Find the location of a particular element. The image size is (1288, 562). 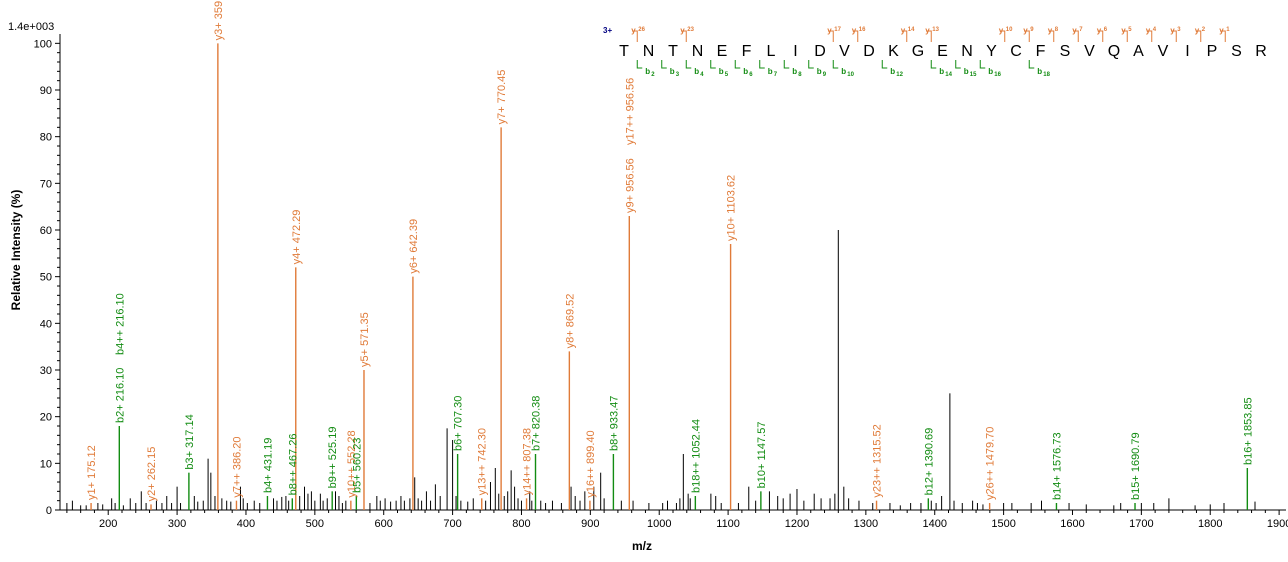

y-ion-marker: y 23 is located at coordinates (687, 34).